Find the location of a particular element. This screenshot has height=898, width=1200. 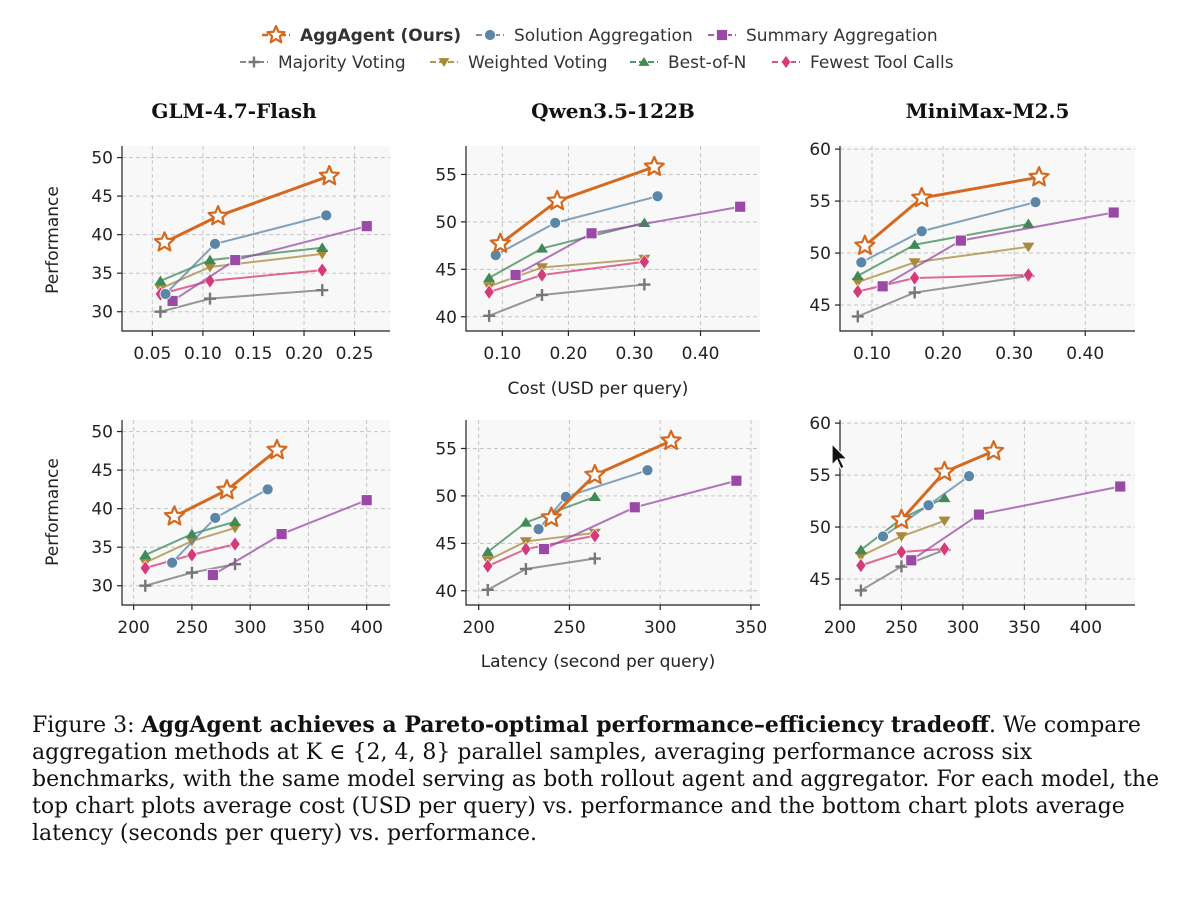

y-tick-label: 35 is located at coordinates (102, 548).